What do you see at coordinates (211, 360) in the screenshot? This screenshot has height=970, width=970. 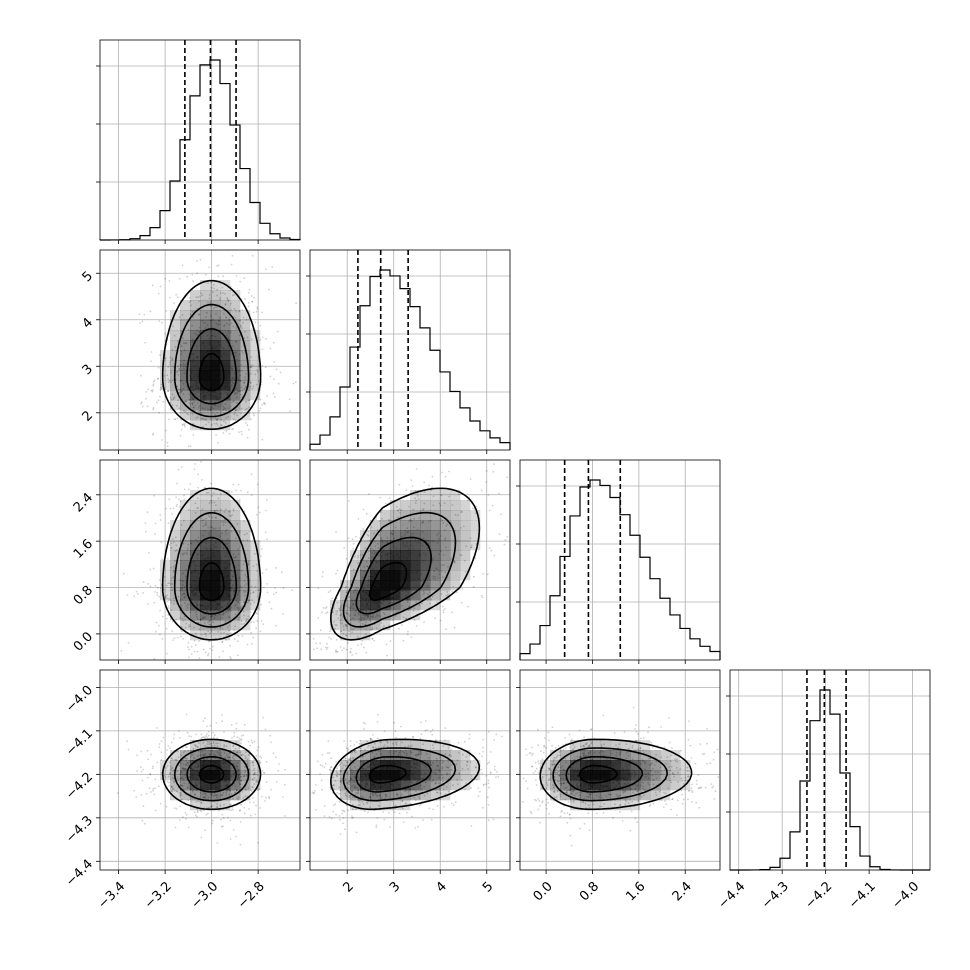 I see `contour-line` at bounding box center [211, 360].